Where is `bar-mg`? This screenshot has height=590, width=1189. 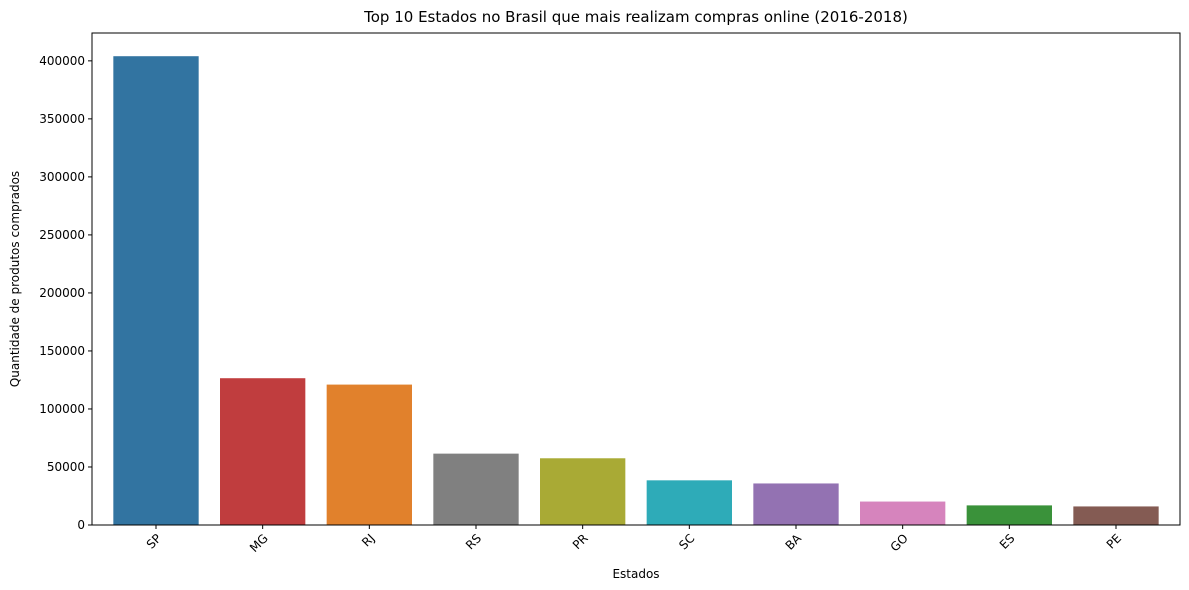
bar-mg is located at coordinates (263, 451).